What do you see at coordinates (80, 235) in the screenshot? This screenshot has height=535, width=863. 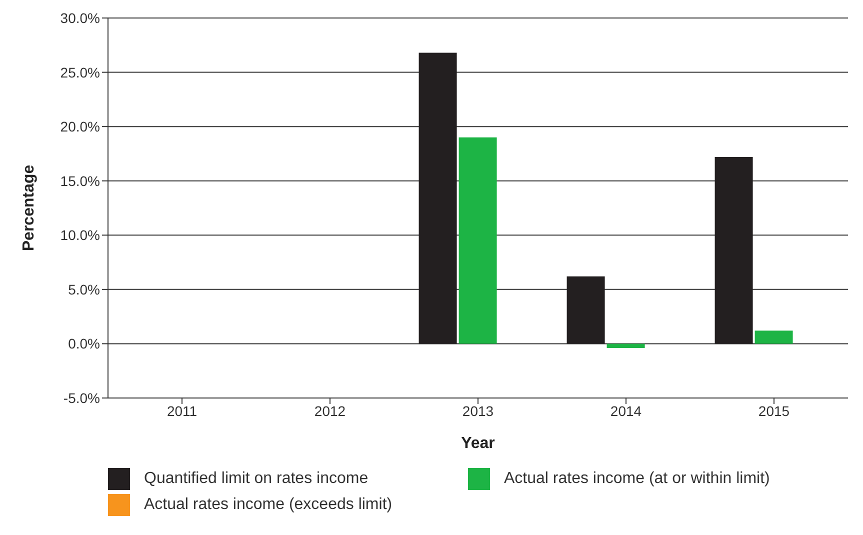 I see `y-tick-label: 10.0%` at bounding box center [80, 235].